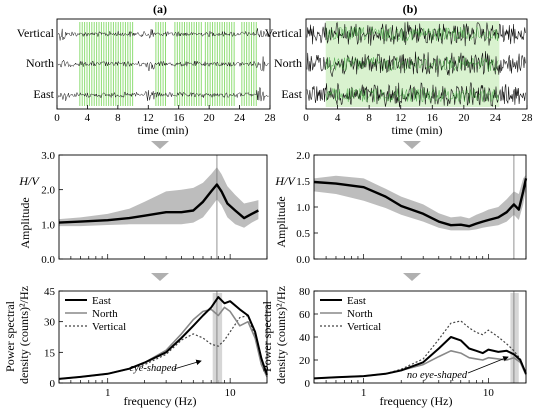 This screenshot has width=550, height=412. I want to click on ylabel-psd-b-line1: Power spectral, so click(267, 336).